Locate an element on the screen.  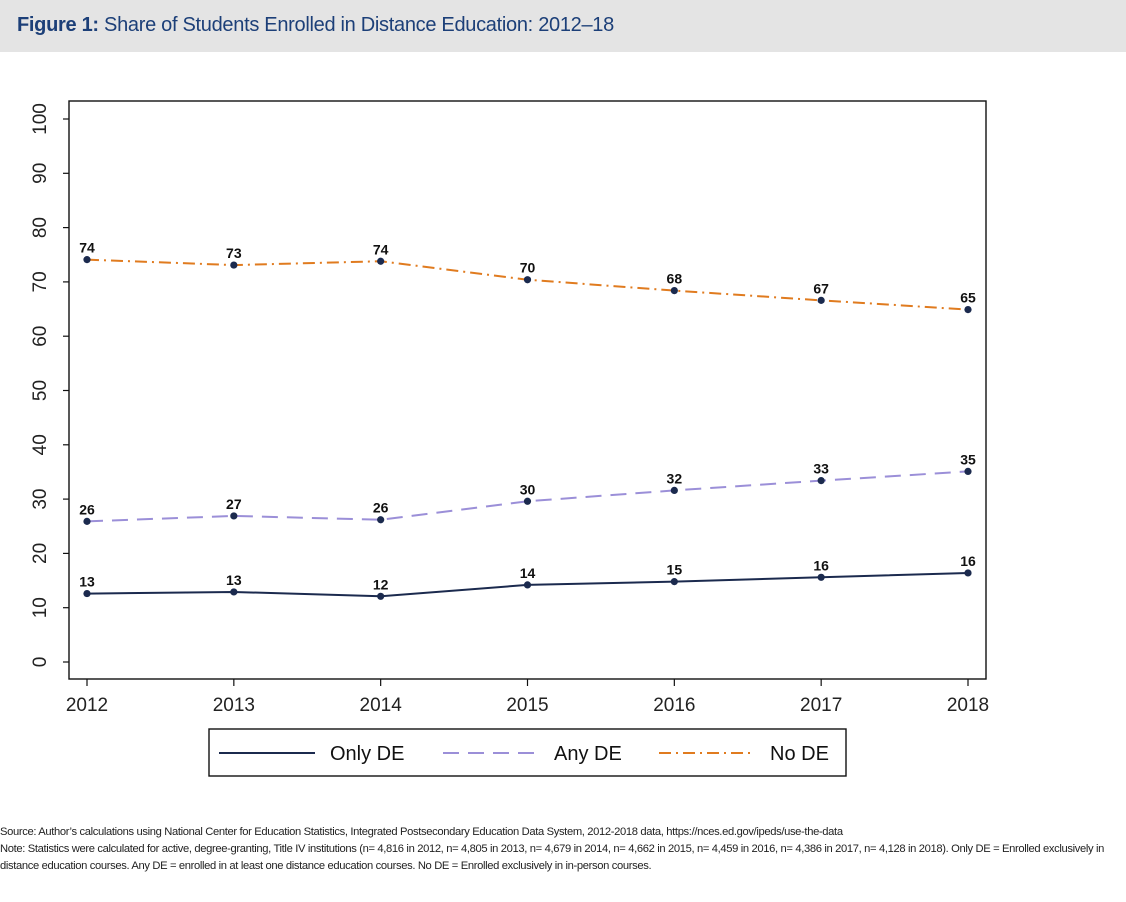
y-tick-label: 10 is located at coordinates (40, 607).